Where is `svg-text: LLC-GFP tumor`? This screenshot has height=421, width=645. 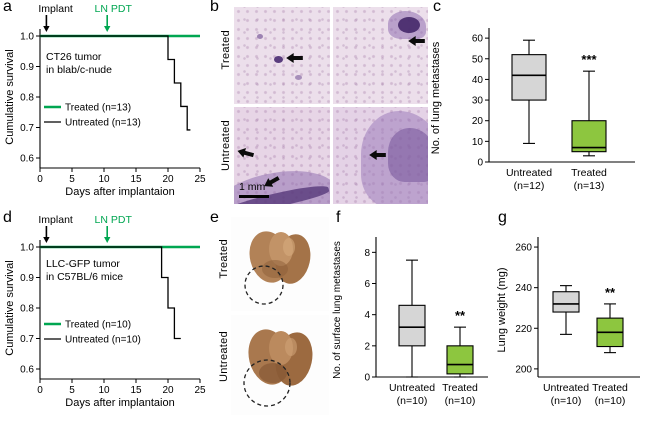
svg-text: LLC-GFP tumor is located at coordinates (83, 264).